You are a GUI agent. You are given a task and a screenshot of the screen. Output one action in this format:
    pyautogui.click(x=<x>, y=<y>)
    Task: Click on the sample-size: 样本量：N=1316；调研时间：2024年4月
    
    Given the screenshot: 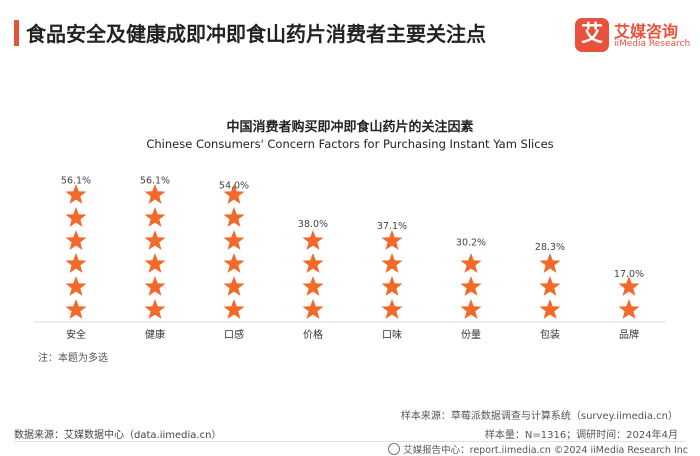 What is the action you would take?
    pyautogui.click(x=581, y=435)
    